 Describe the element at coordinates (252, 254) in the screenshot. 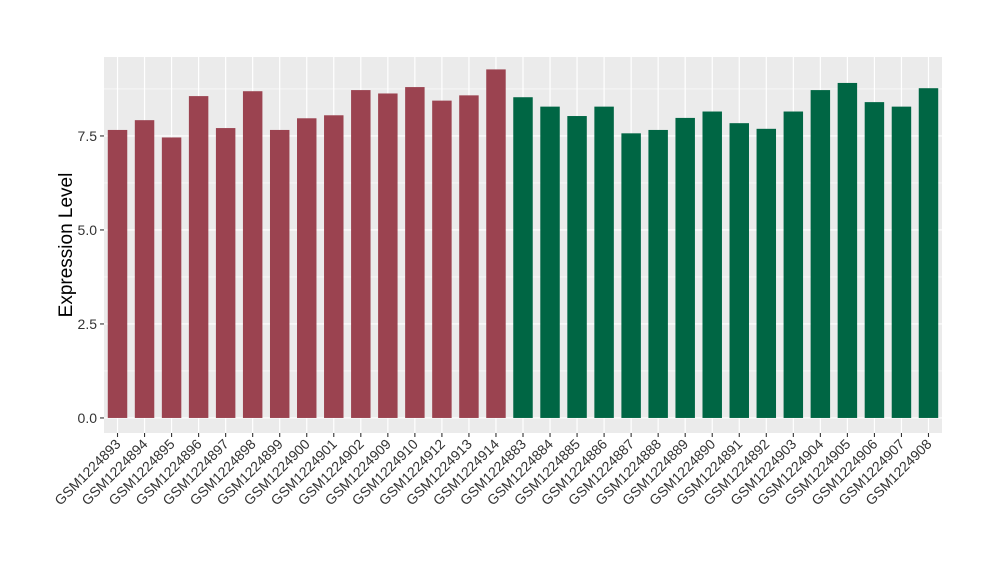

I see `bar-GSM1224898` at that location.